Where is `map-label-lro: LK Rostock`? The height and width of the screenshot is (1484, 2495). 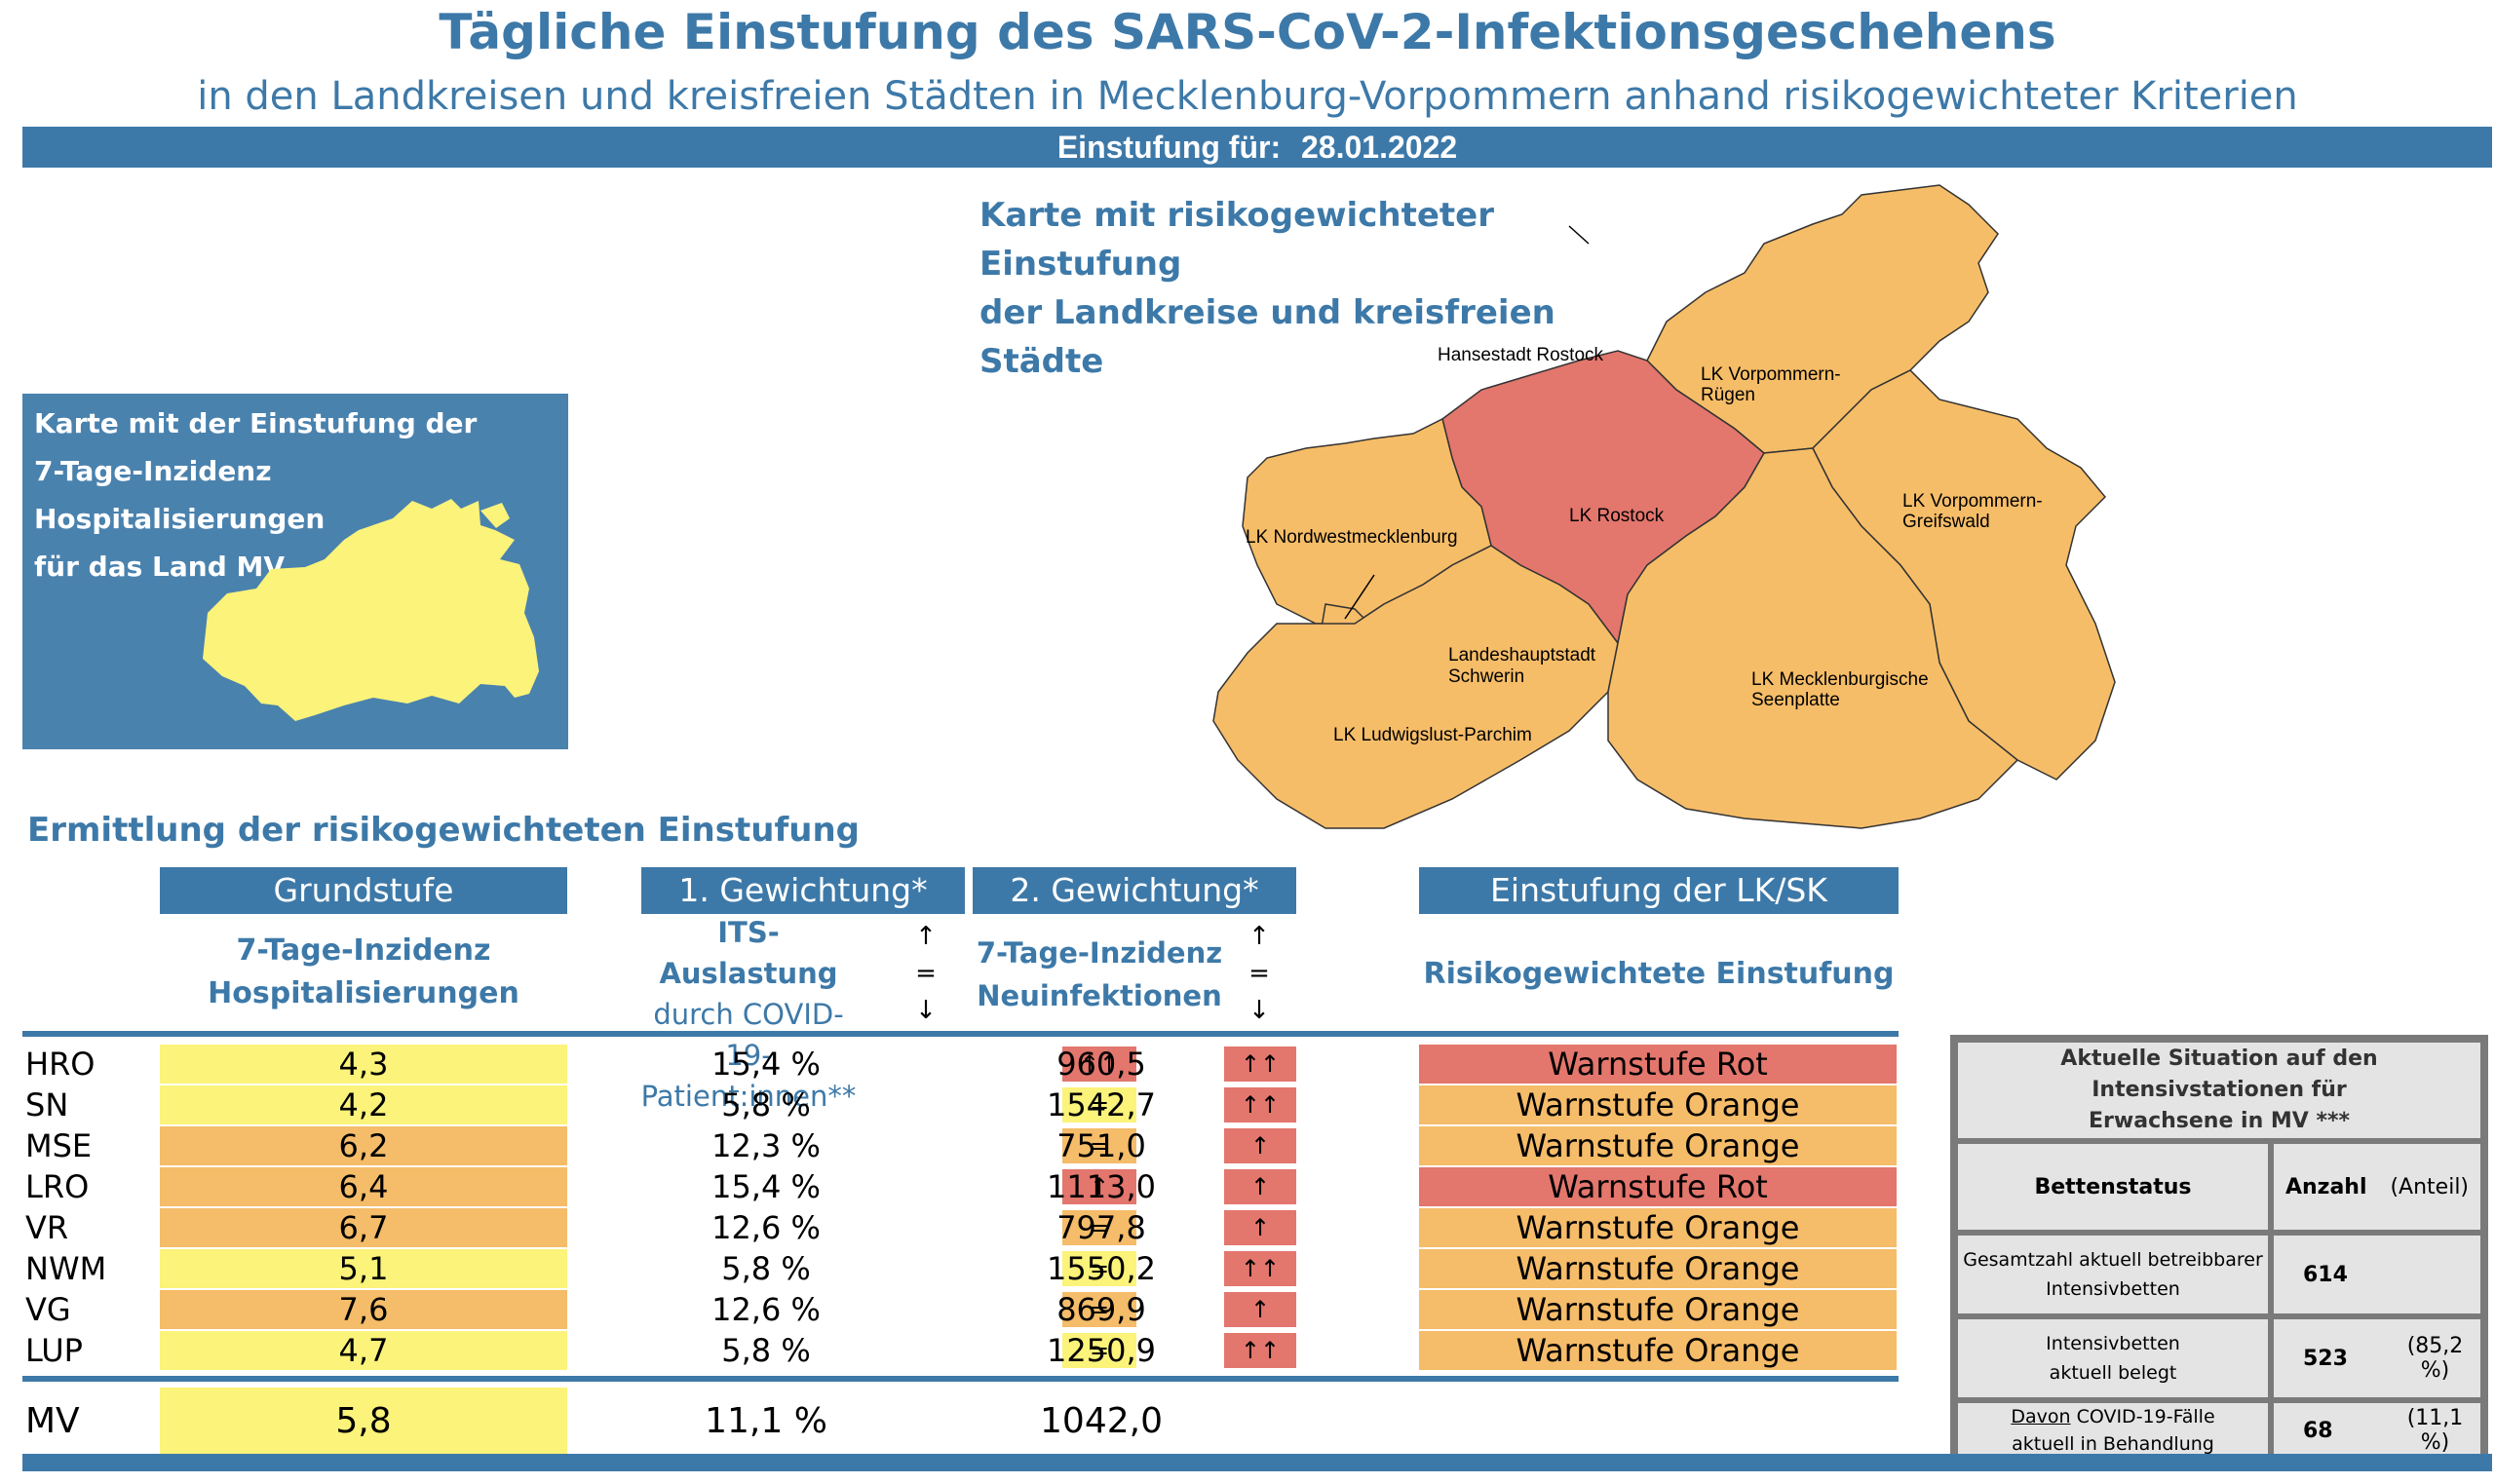
map-label-lro: LK Rostock is located at coordinates (1617, 516).